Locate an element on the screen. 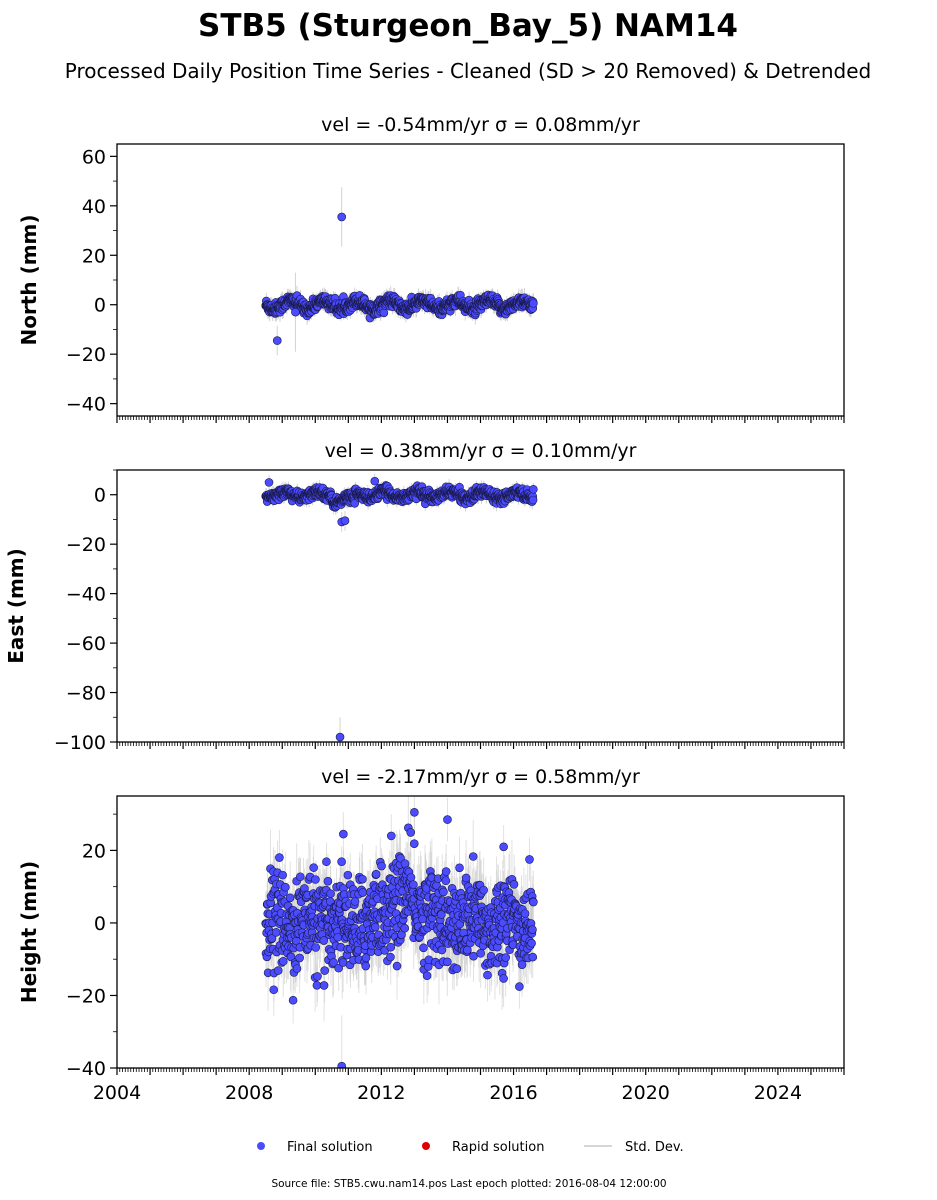 This screenshot has width=937, height=1200. panel-title: vel = -2.17mm/yr σ = 0.58mm/yr is located at coordinates (480, 777).